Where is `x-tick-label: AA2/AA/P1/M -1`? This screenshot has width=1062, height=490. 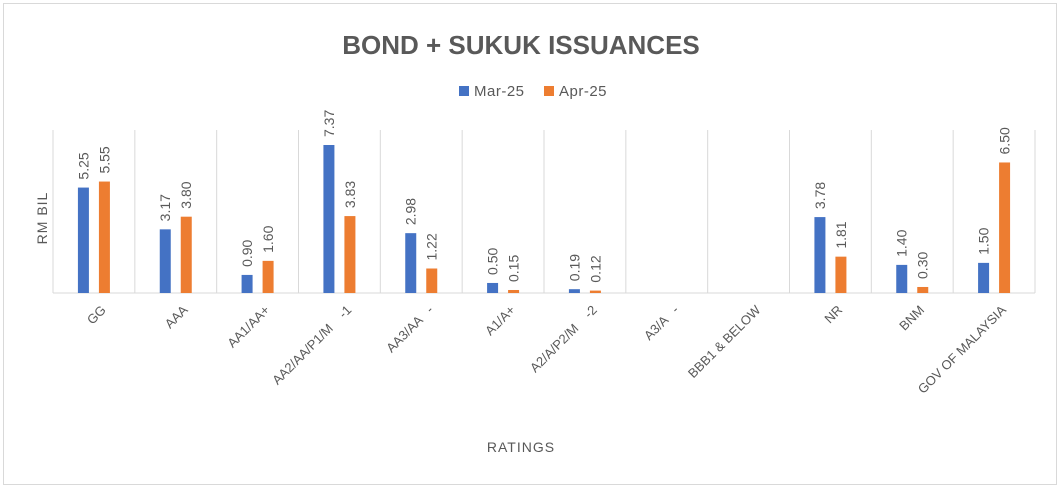
x-tick-label: AA2/AA/P1/M -1 is located at coordinates (311, 344).